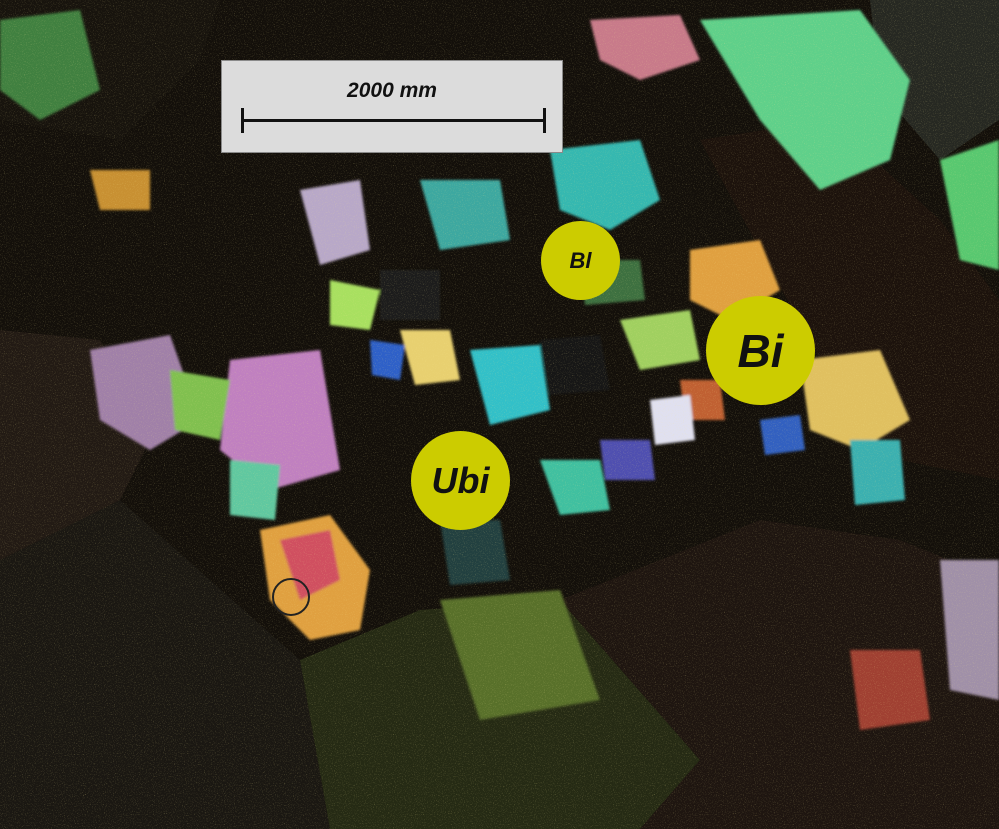  I want to click on scale-bar-box: 2000 mm, so click(392, 106).